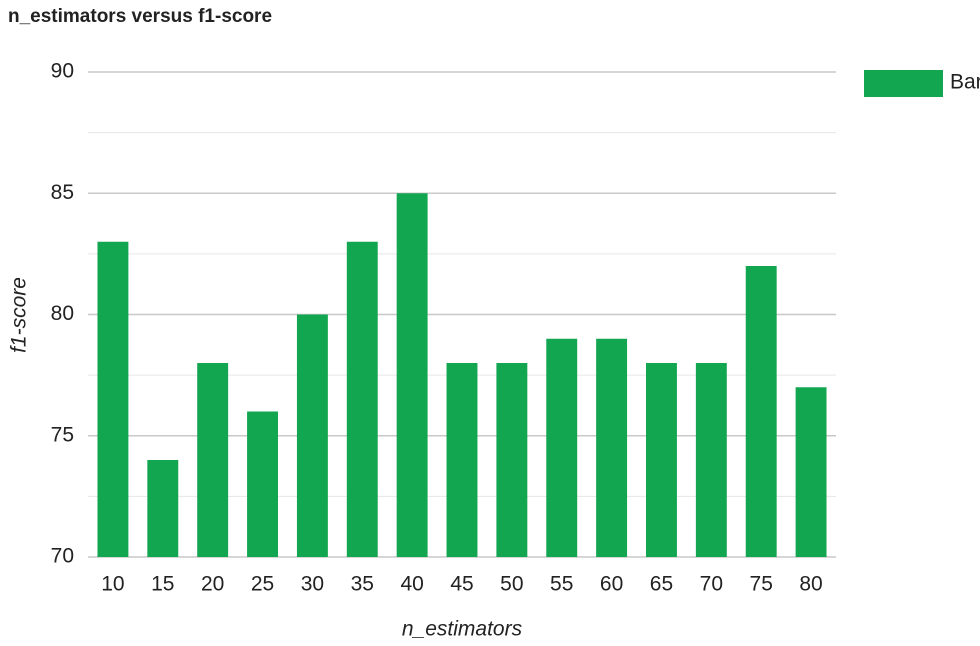 Image resolution: width=980 pixels, height=646 pixels. I want to click on x-tick-label: 50, so click(511, 584).